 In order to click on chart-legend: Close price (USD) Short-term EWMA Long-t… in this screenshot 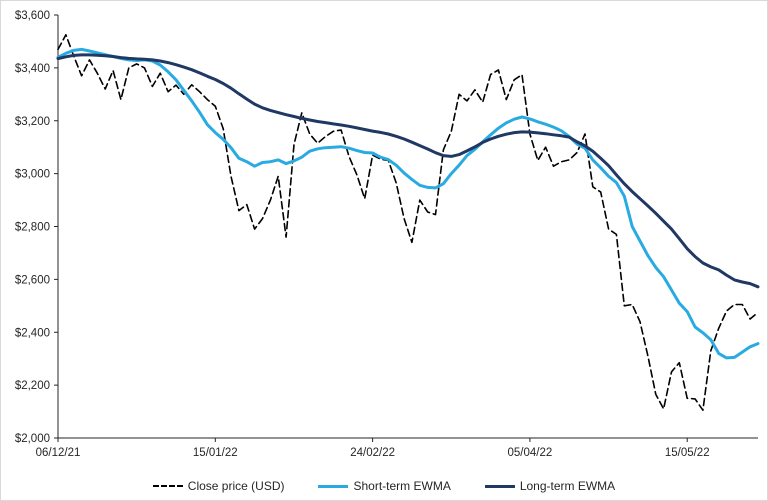, I will do `click(384, 486)`.